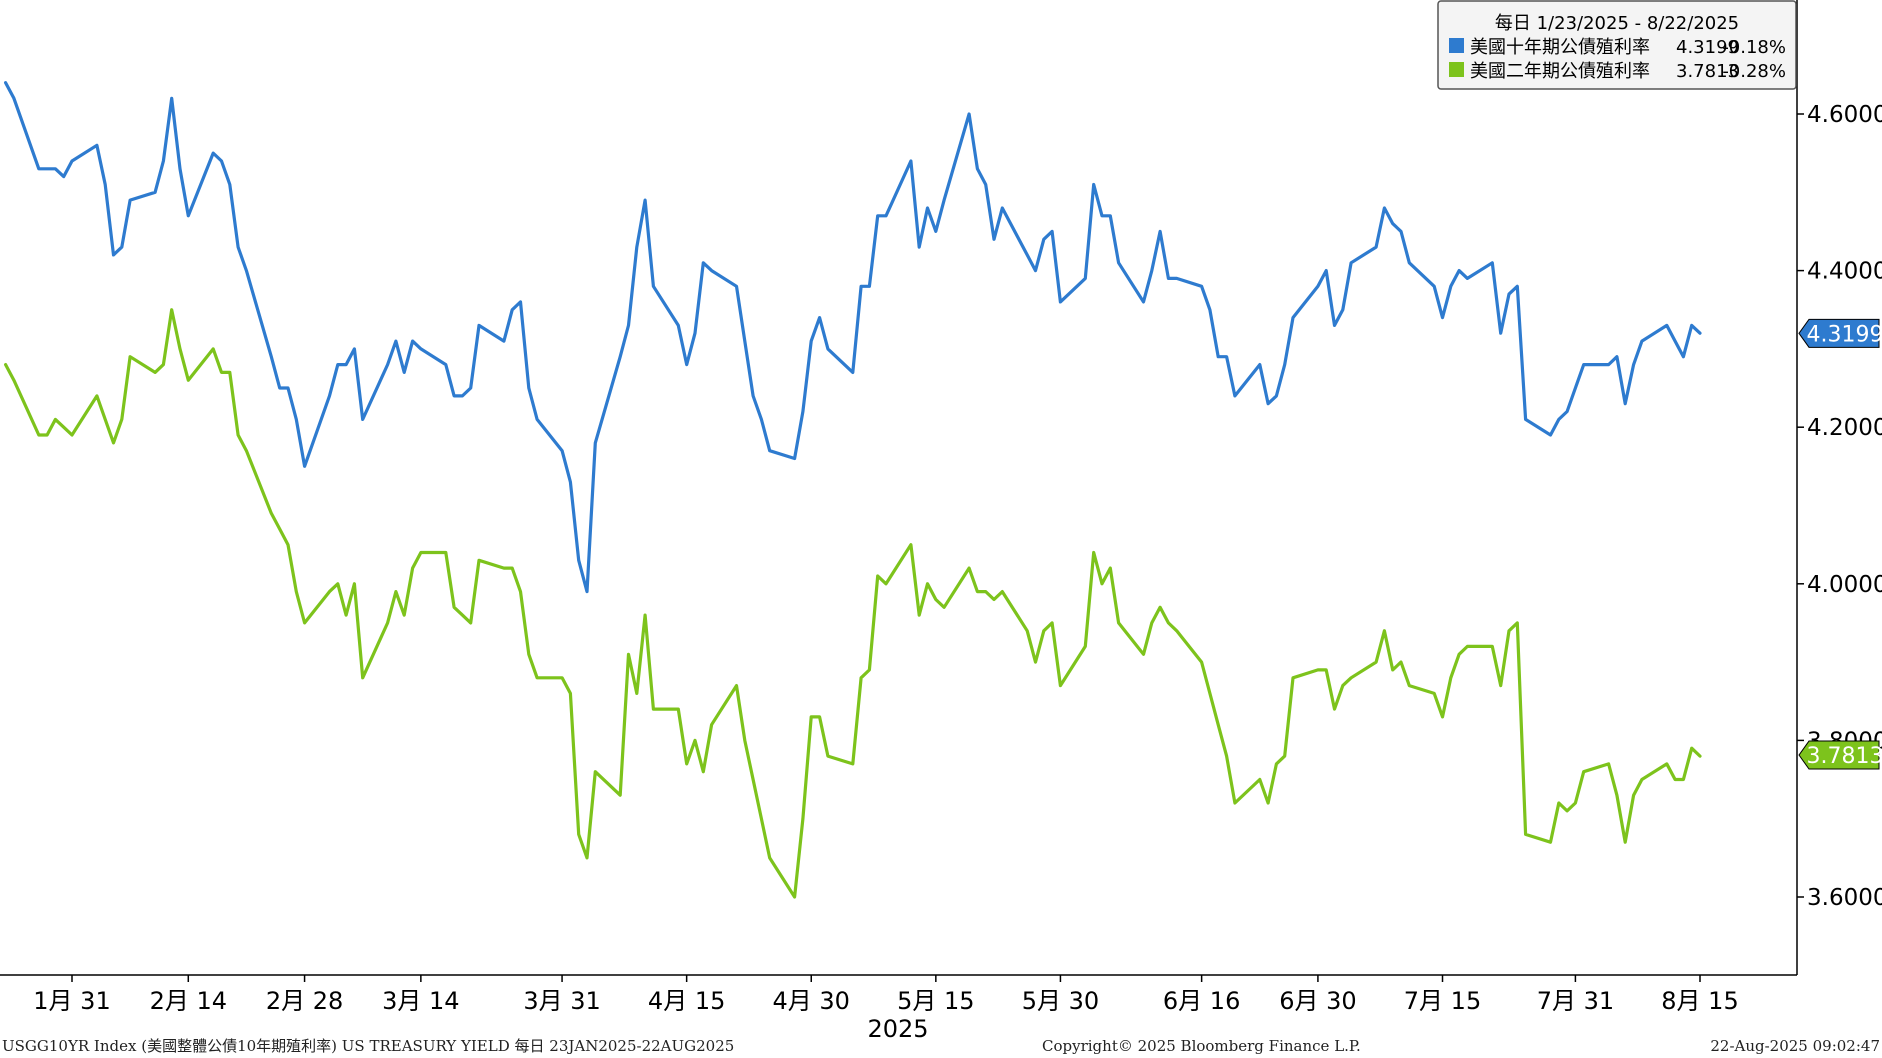 This screenshot has width=1882, height=1058. I want to click on footer-right: 22-Aug-2025 09:02:47, so click(1795, 1046).